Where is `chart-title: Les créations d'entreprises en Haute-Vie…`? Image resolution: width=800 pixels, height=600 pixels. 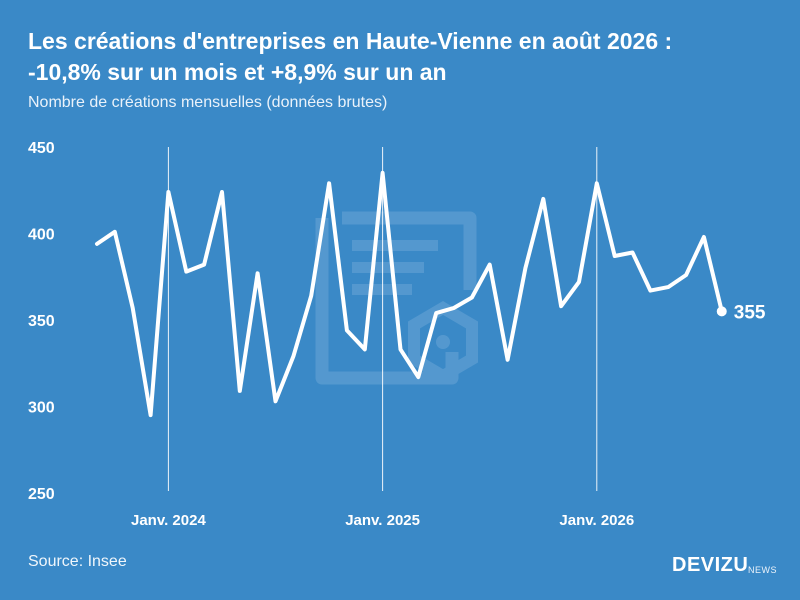
chart-title: Les créations d'entreprises en Haute-Vie… is located at coordinates (403, 57).